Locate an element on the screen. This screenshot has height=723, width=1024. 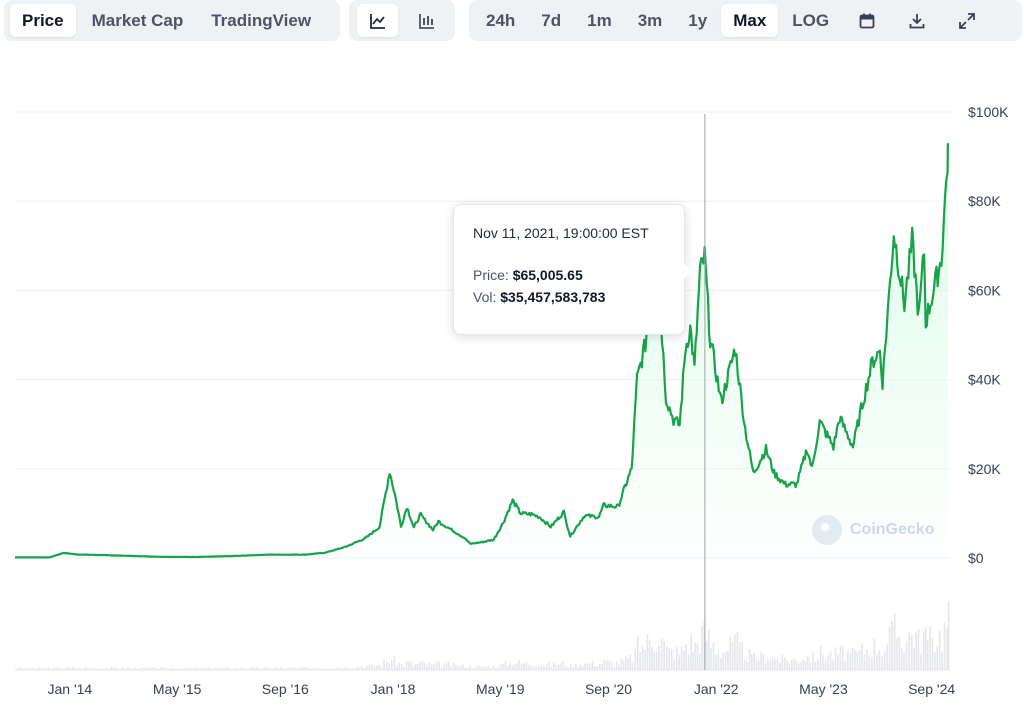
x-tick-label: Jan '22 is located at coordinates (716, 689).